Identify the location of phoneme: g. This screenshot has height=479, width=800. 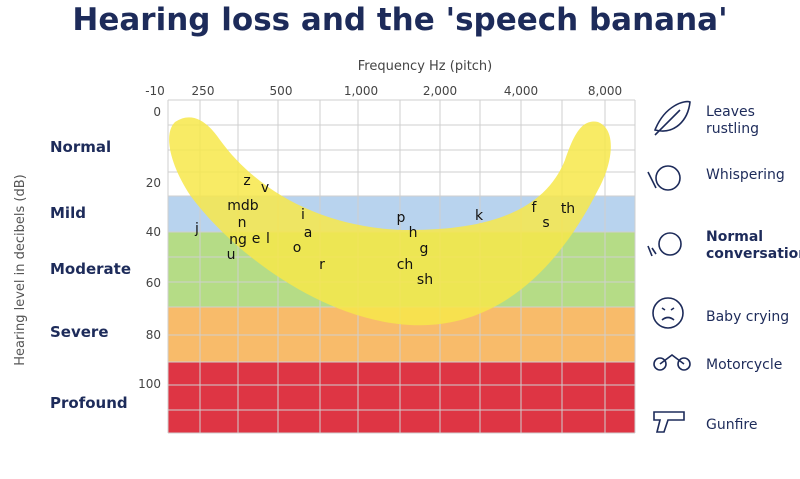
(424, 249).